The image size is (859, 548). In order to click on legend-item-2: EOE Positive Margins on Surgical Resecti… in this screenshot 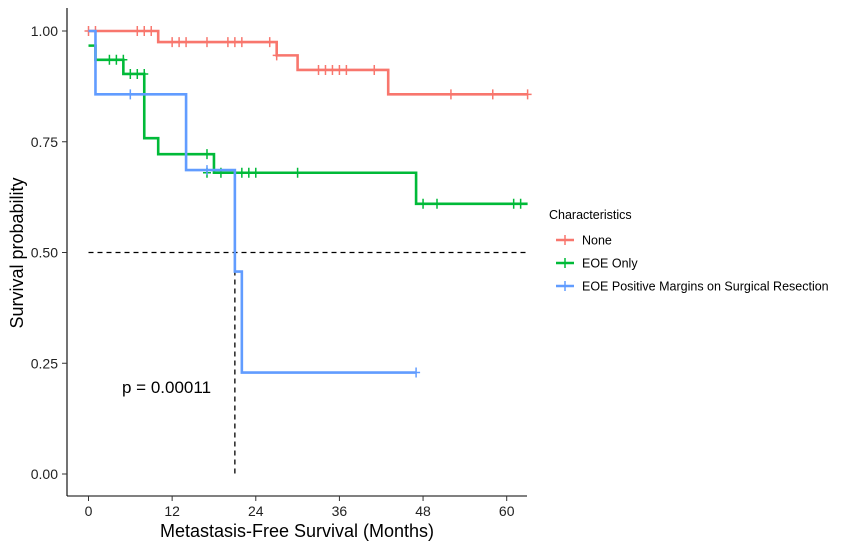, I will do `click(692, 287)`.